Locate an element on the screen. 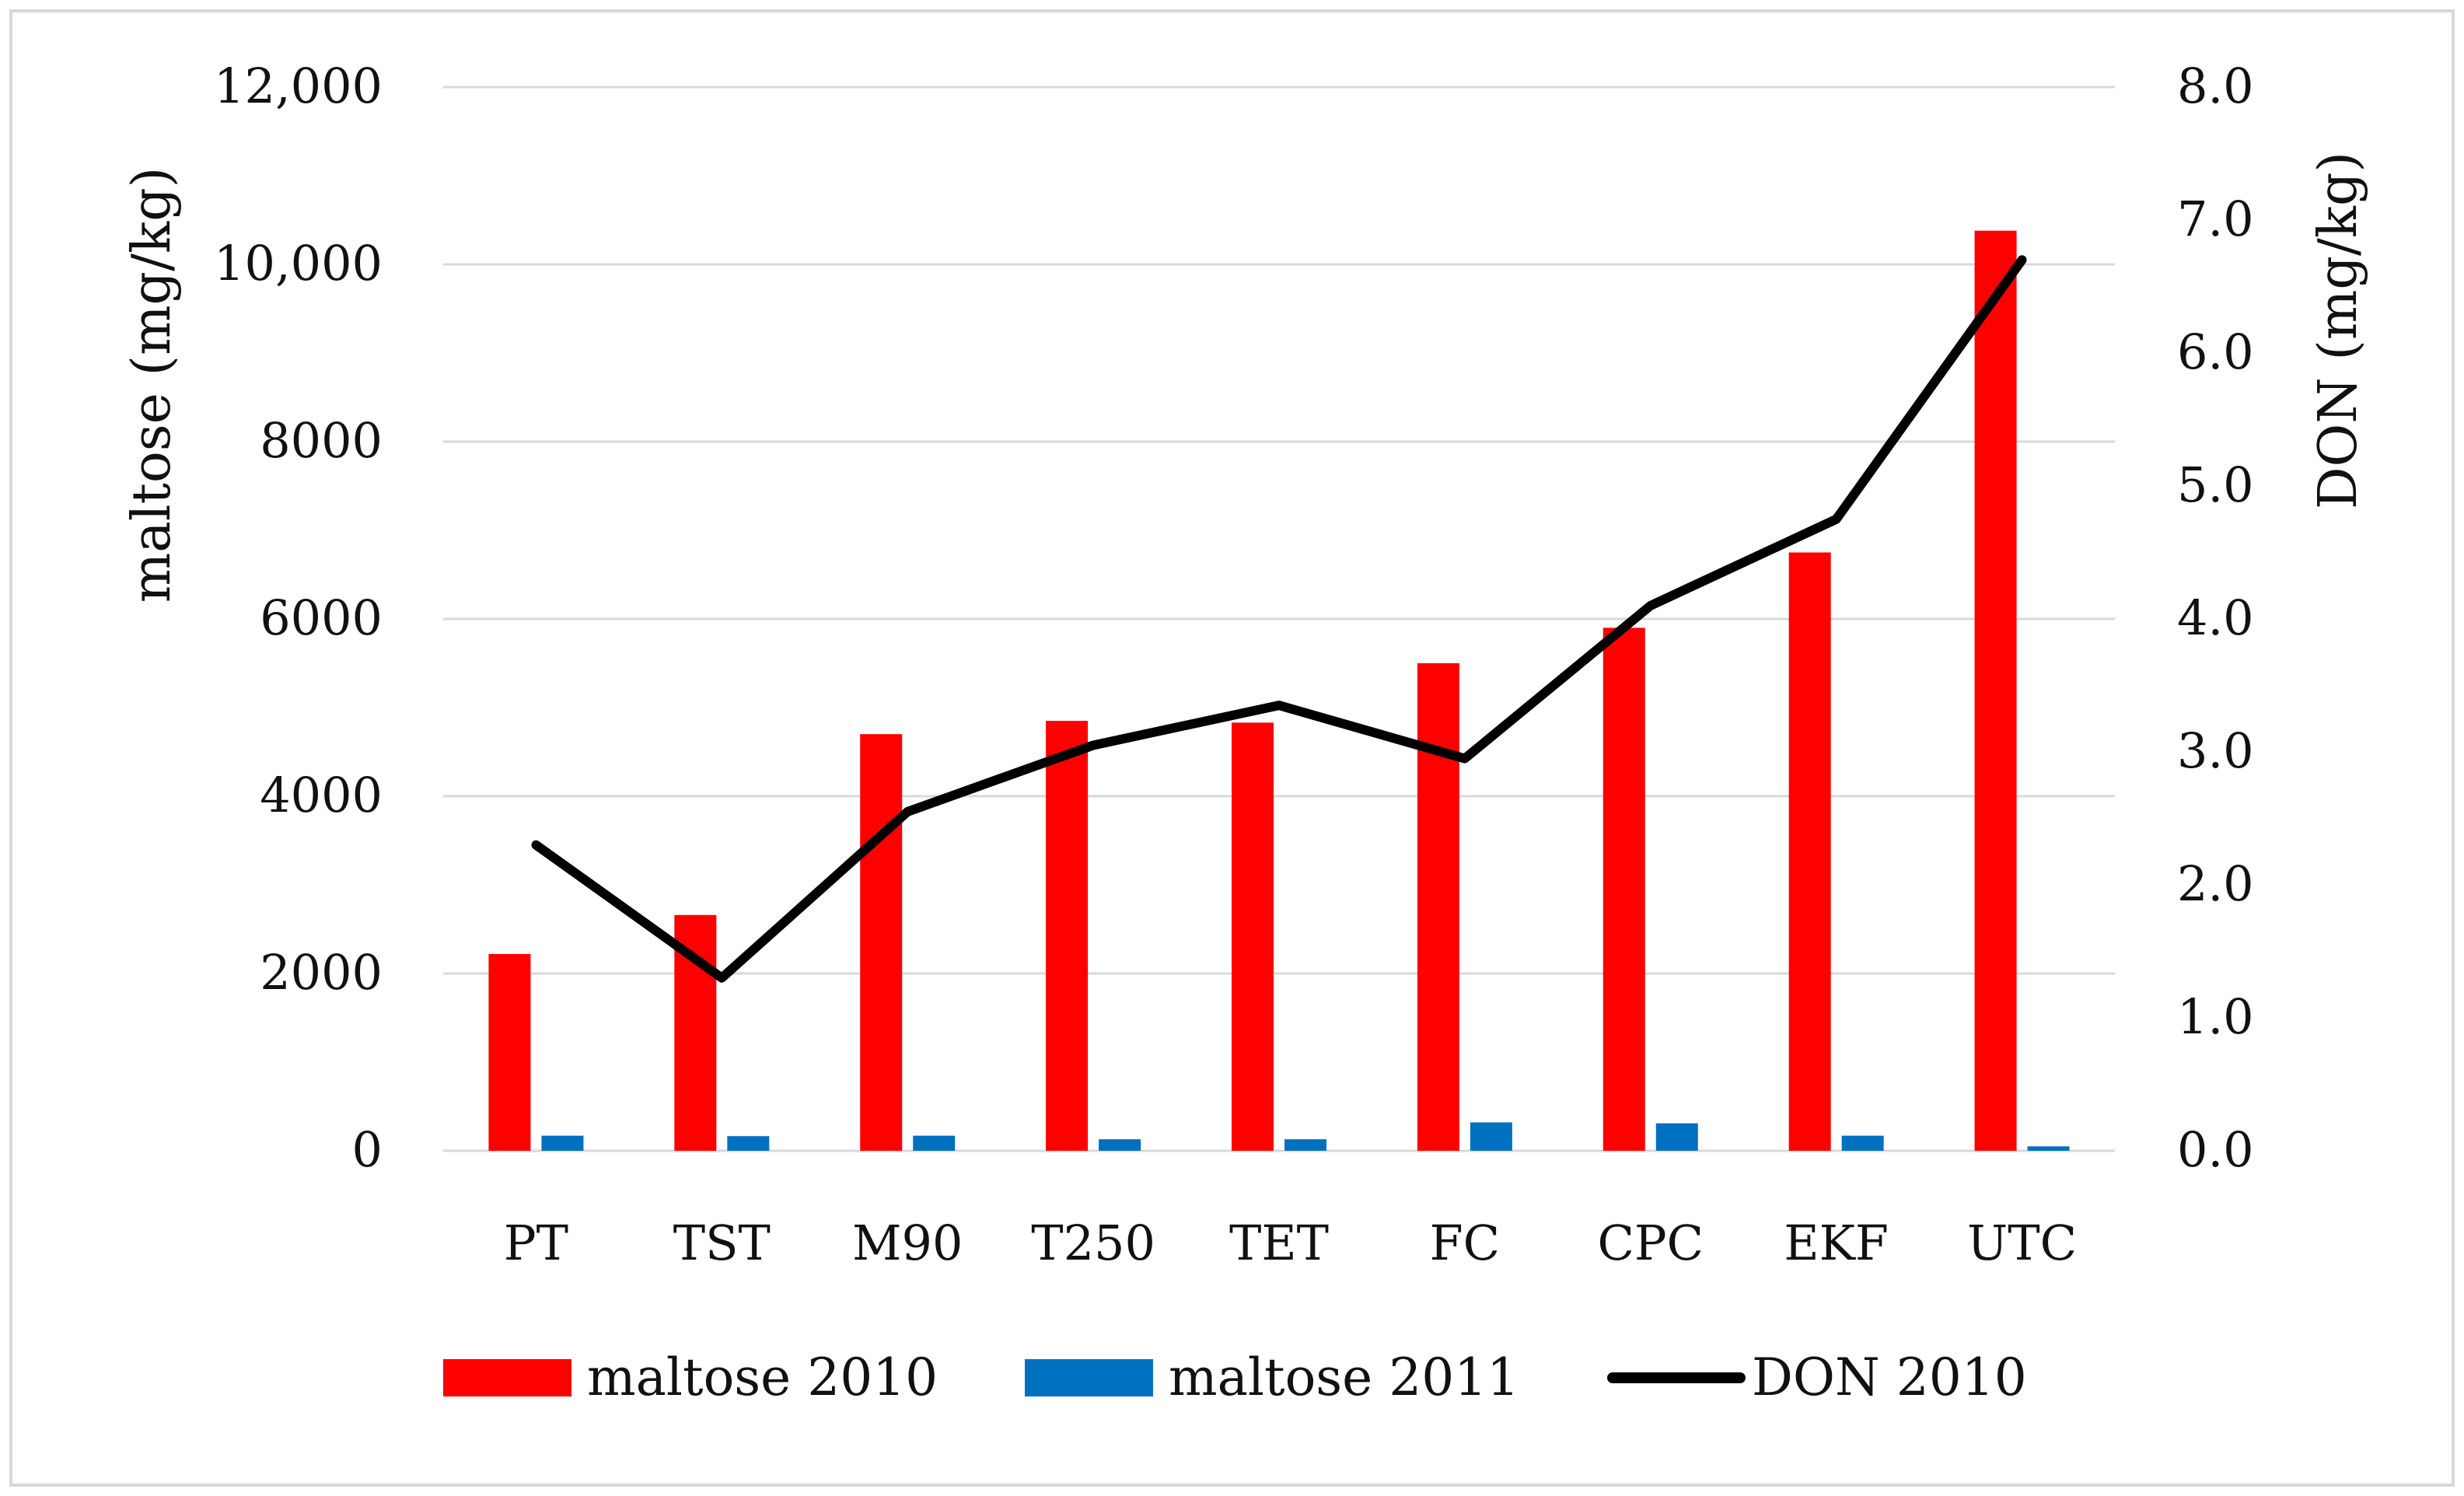  legend-label: DON 2010 is located at coordinates (1889, 1377).